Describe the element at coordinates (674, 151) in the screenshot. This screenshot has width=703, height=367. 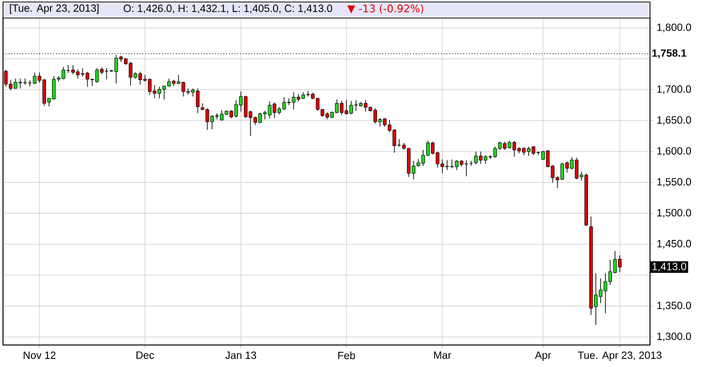
I see `y-tick-label: 1,600.0` at that location.